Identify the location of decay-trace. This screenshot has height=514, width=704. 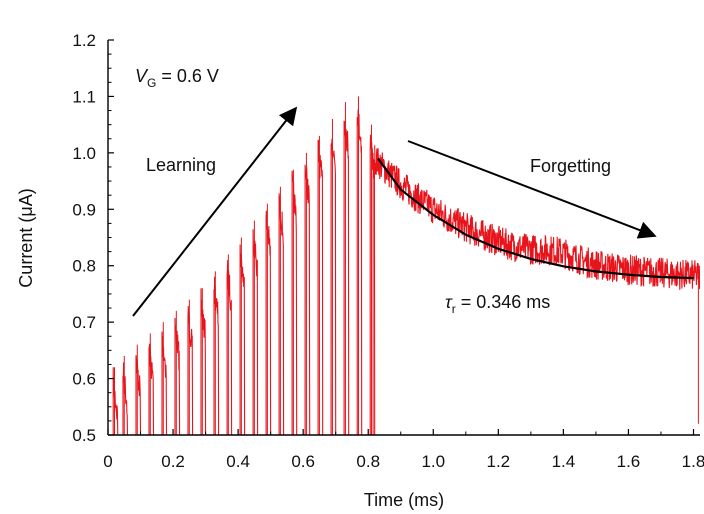
(537, 217).